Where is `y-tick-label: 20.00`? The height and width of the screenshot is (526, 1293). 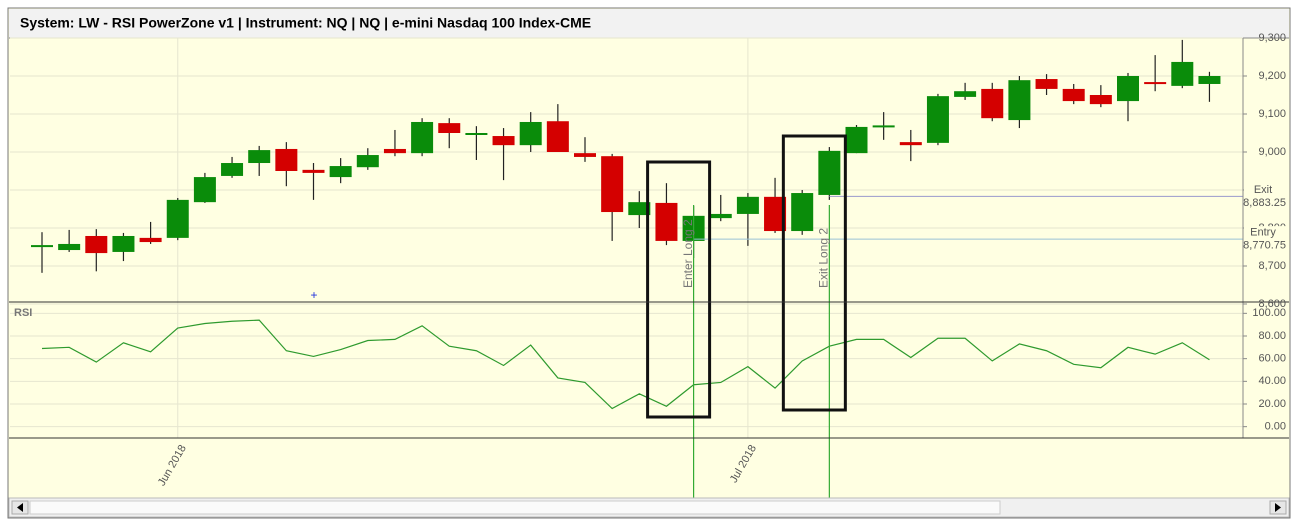
y-tick-label: 20.00 is located at coordinates (1272, 404).